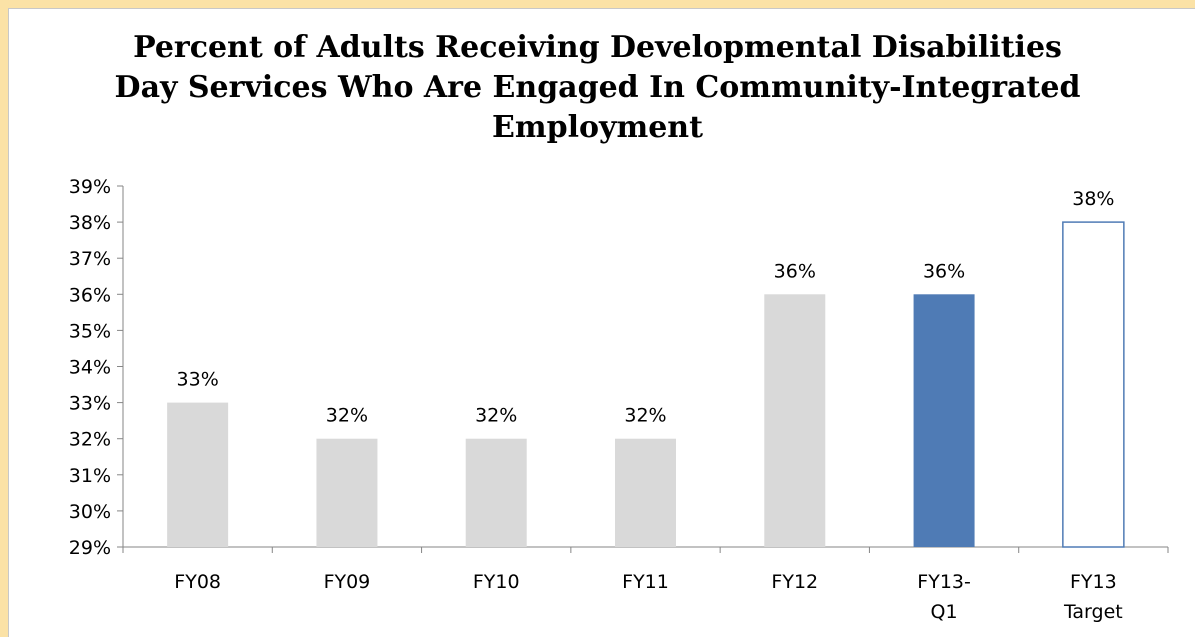  What do you see at coordinates (197, 582) in the screenshot?
I see `x-tick-label: FY08` at bounding box center [197, 582].